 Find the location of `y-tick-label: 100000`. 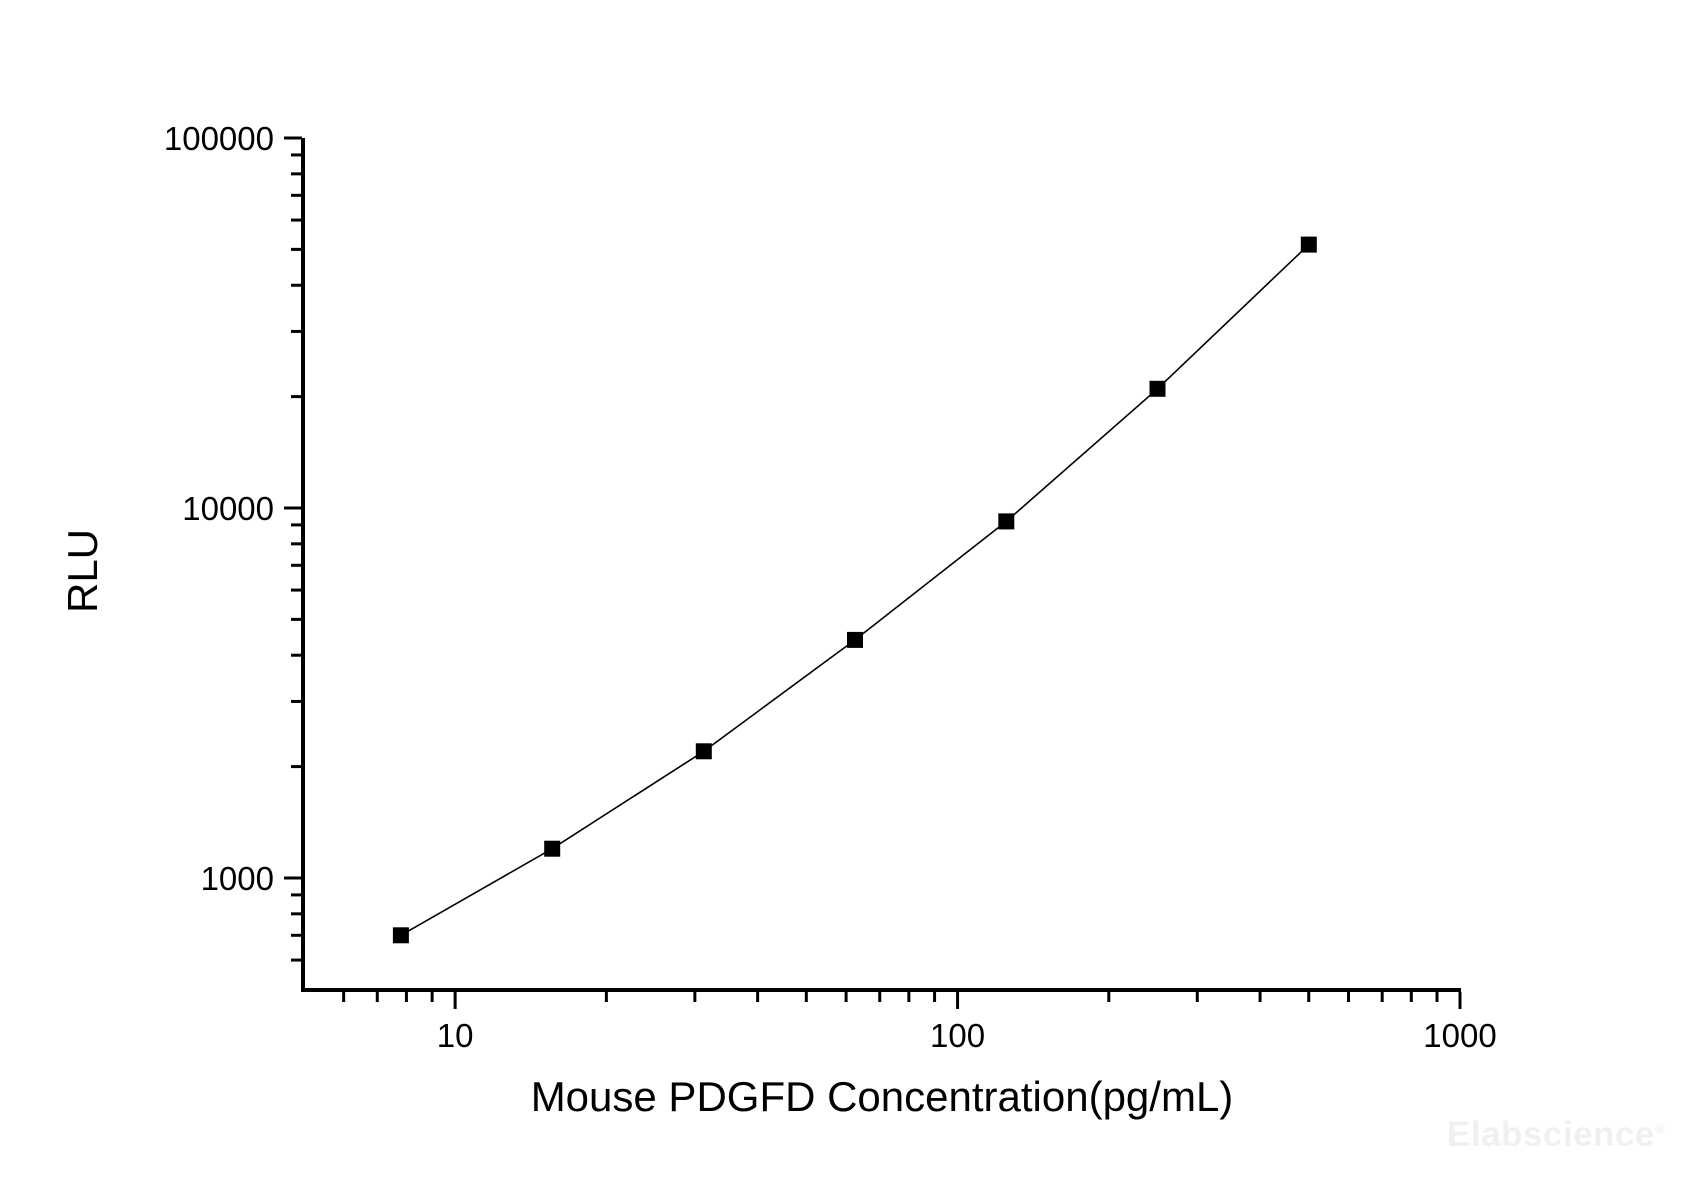

y-tick-label: 100000 is located at coordinates (219, 138).